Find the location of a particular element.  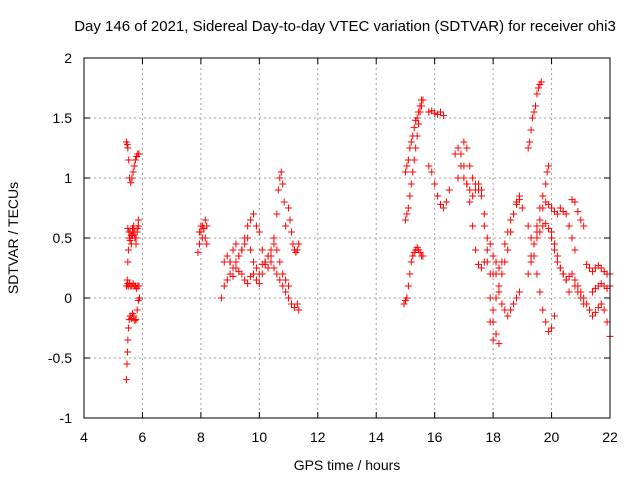

x-tick-label: 22 is located at coordinates (610, 437).